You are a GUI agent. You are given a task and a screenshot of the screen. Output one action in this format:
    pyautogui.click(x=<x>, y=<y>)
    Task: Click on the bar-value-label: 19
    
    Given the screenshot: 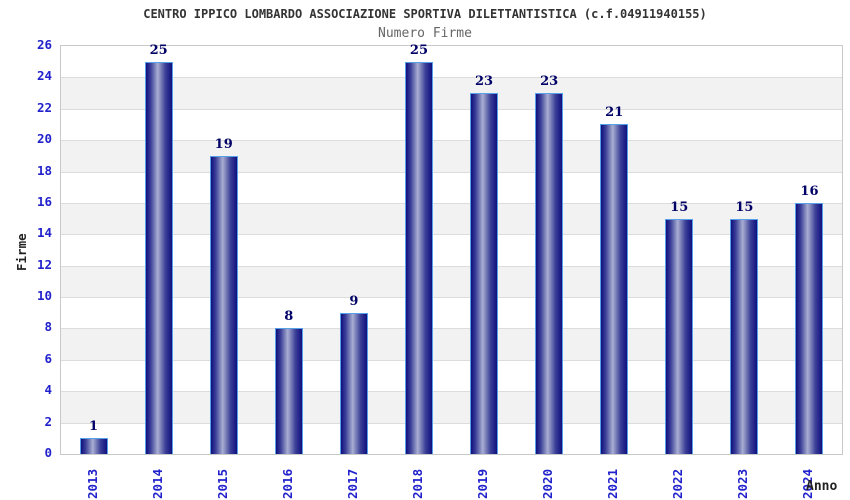 What is the action you would take?
    pyautogui.click(x=223, y=144)
    